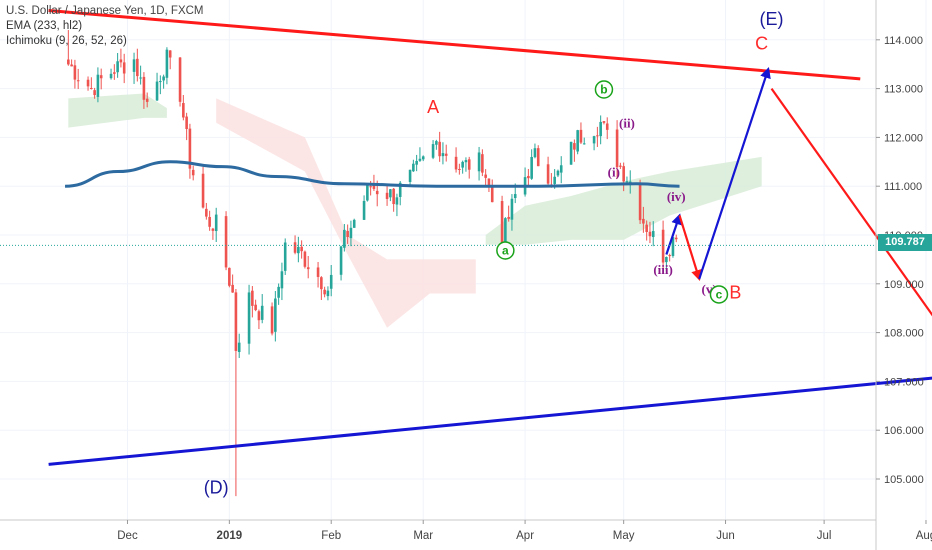 This screenshot has height=550, width=932. I want to click on wave-label: (D), so click(216, 488).